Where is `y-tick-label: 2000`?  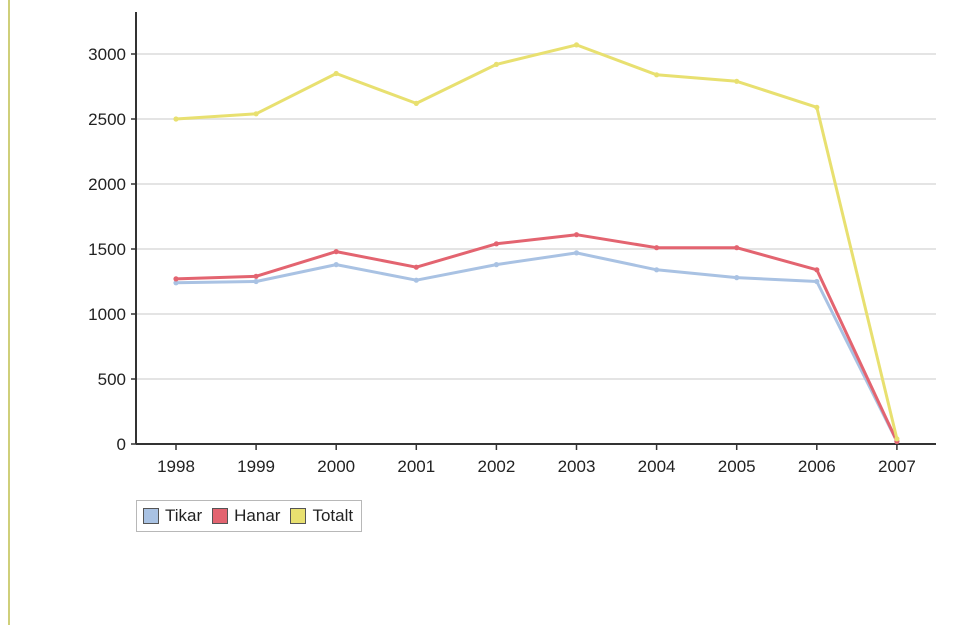
y-tick-label: 2000 is located at coordinates (107, 184).